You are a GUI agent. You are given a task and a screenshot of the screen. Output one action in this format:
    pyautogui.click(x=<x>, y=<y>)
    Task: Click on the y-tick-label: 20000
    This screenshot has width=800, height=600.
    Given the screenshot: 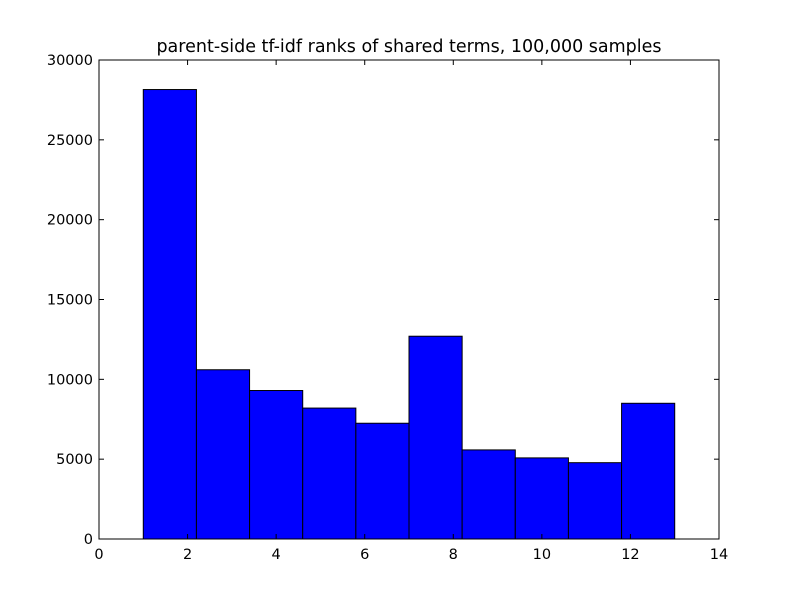 What is the action you would take?
    pyautogui.click(x=70, y=221)
    